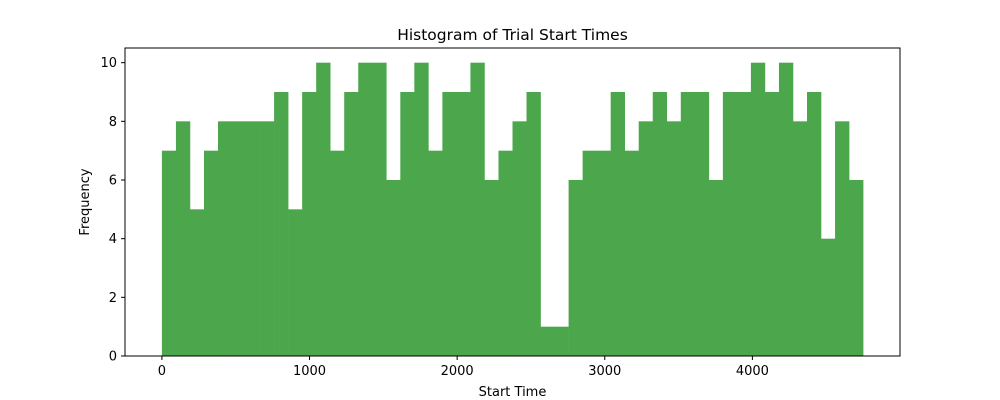  What do you see at coordinates (512, 35) in the screenshot?
I see `chart-title: Histogram of Trial Start Times` at bounding box center [512, 35].